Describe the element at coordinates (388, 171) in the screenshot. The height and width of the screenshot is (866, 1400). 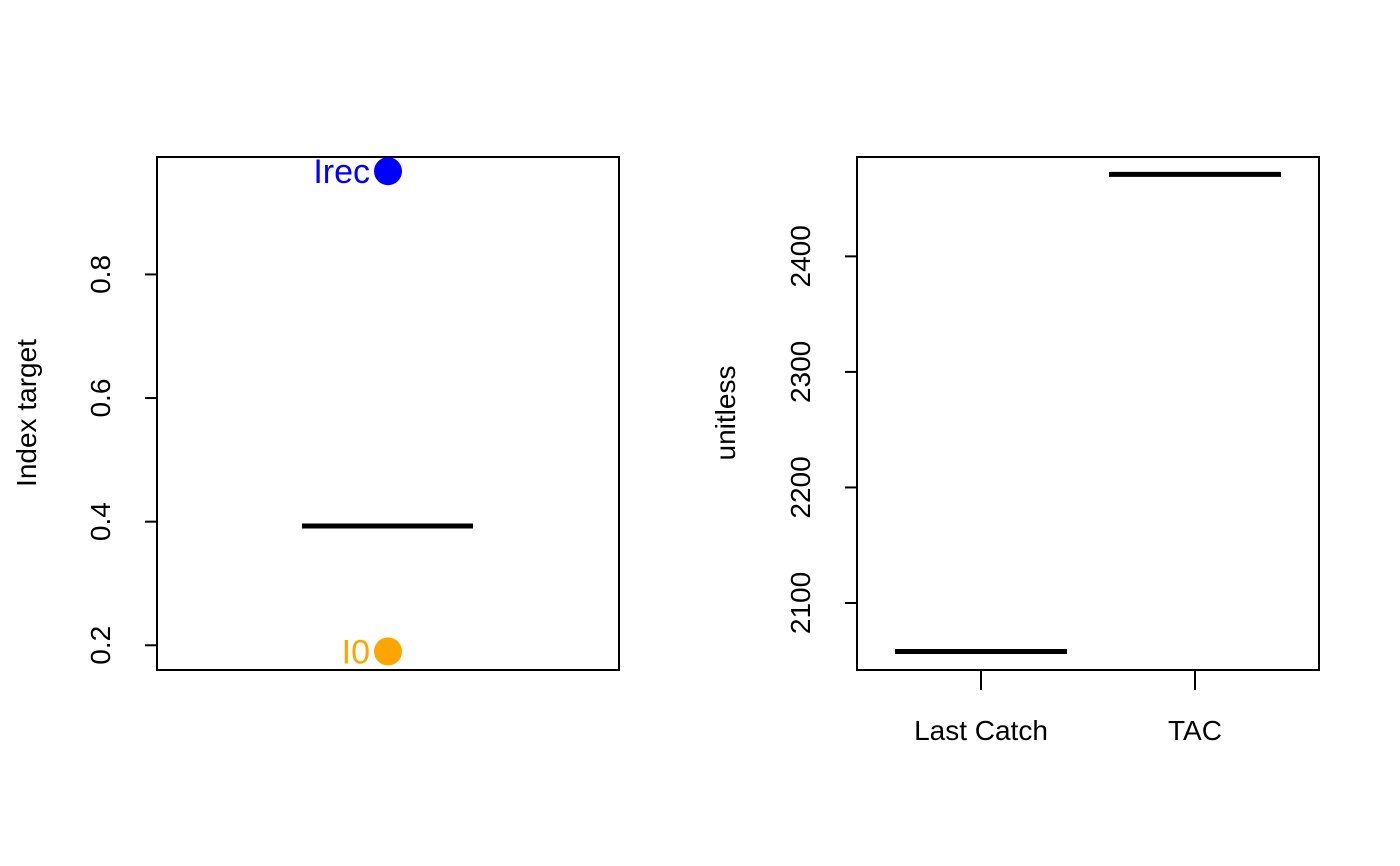
I see `point-irec` at that location.